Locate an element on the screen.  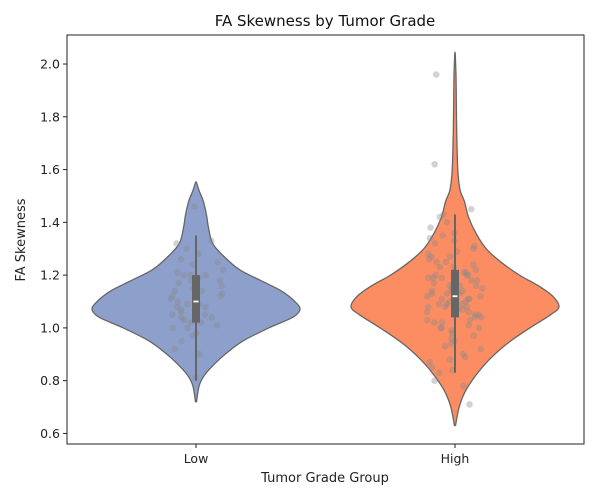
y-tick-label: 1.0 is located at coordinates (50, 327).